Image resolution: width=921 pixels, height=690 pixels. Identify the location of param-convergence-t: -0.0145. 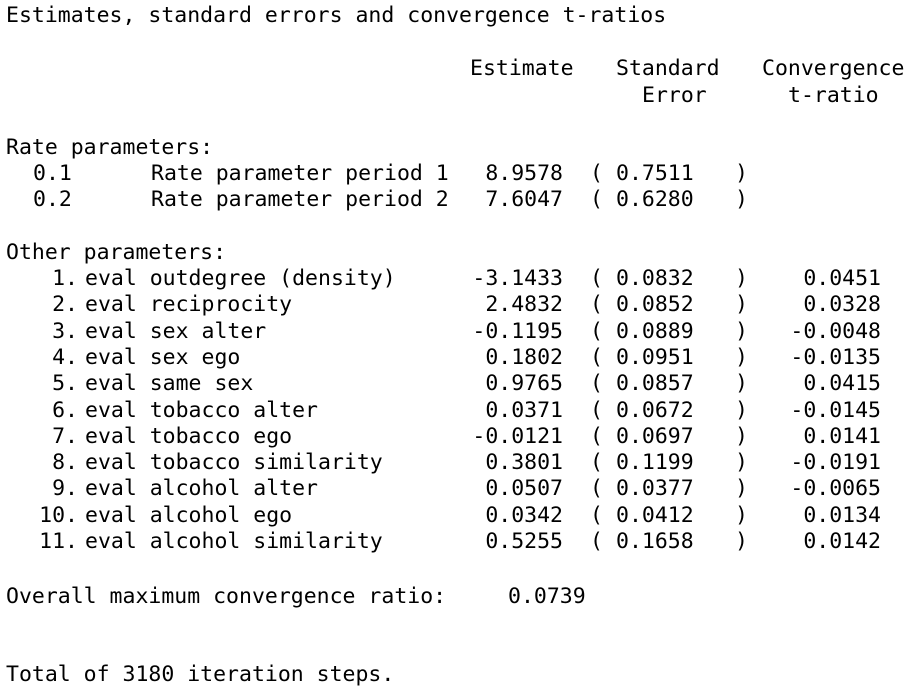
(835, 410).